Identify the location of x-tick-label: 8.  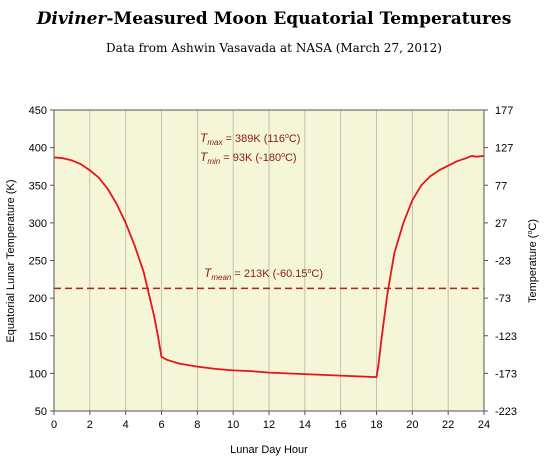
(197, 425).